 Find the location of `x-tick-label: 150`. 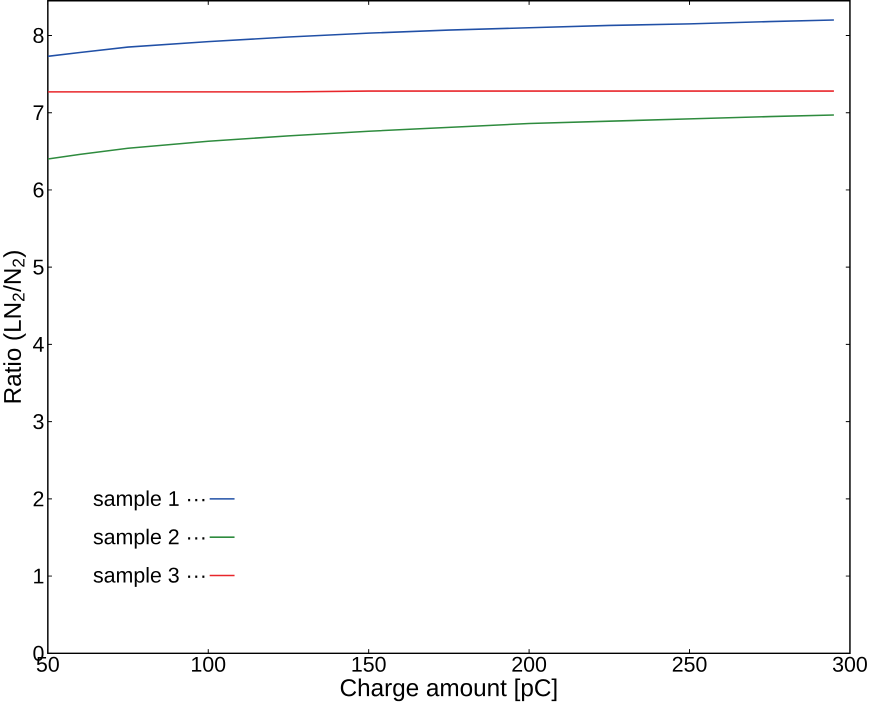

x-tick-label: 150 is located at coordinates (369, 664).